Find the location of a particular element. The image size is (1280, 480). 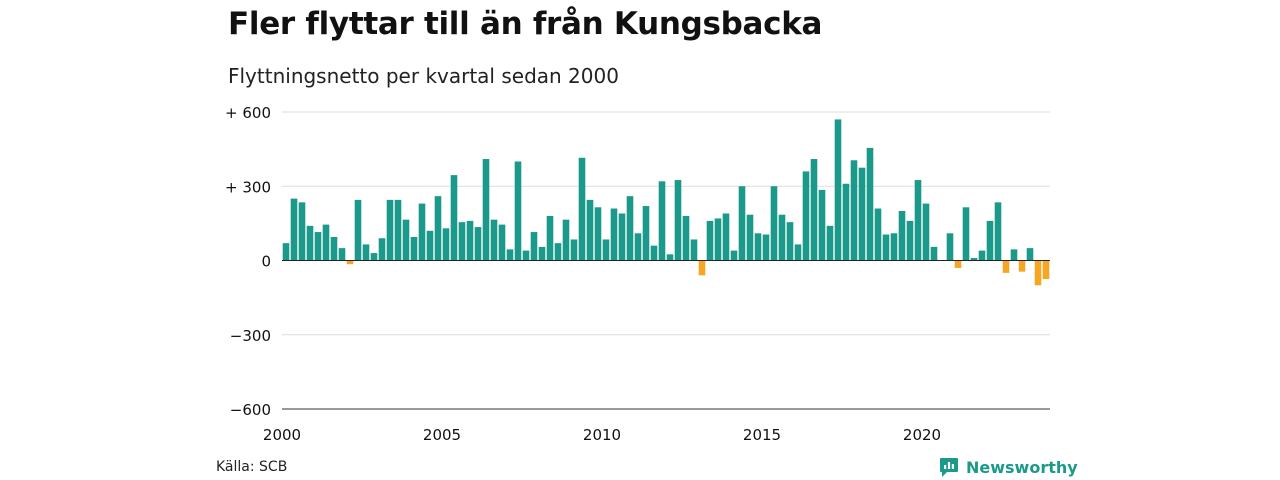

newsworthy-logo-icon is located at coordinates (949, 467).